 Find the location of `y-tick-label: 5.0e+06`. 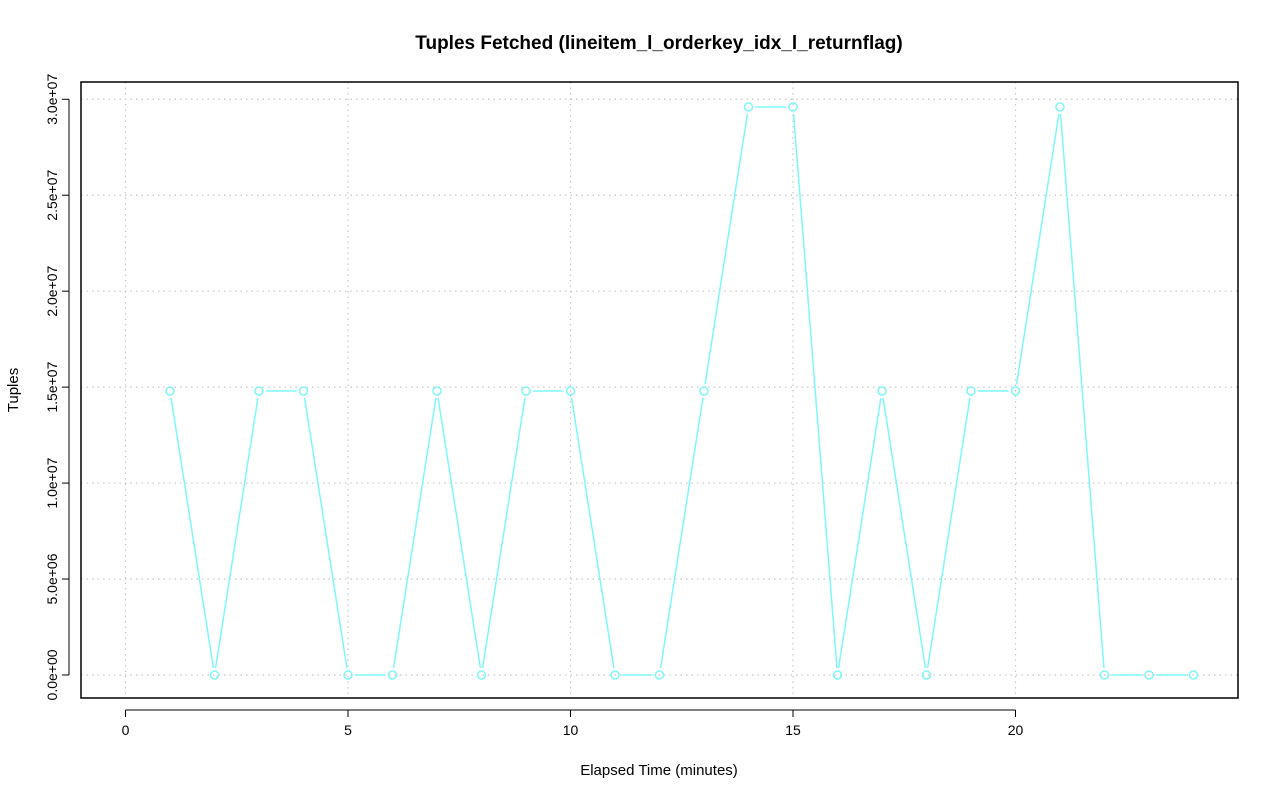

y-tick-label: 5.0e+06 is located at coordinates (52, 578).